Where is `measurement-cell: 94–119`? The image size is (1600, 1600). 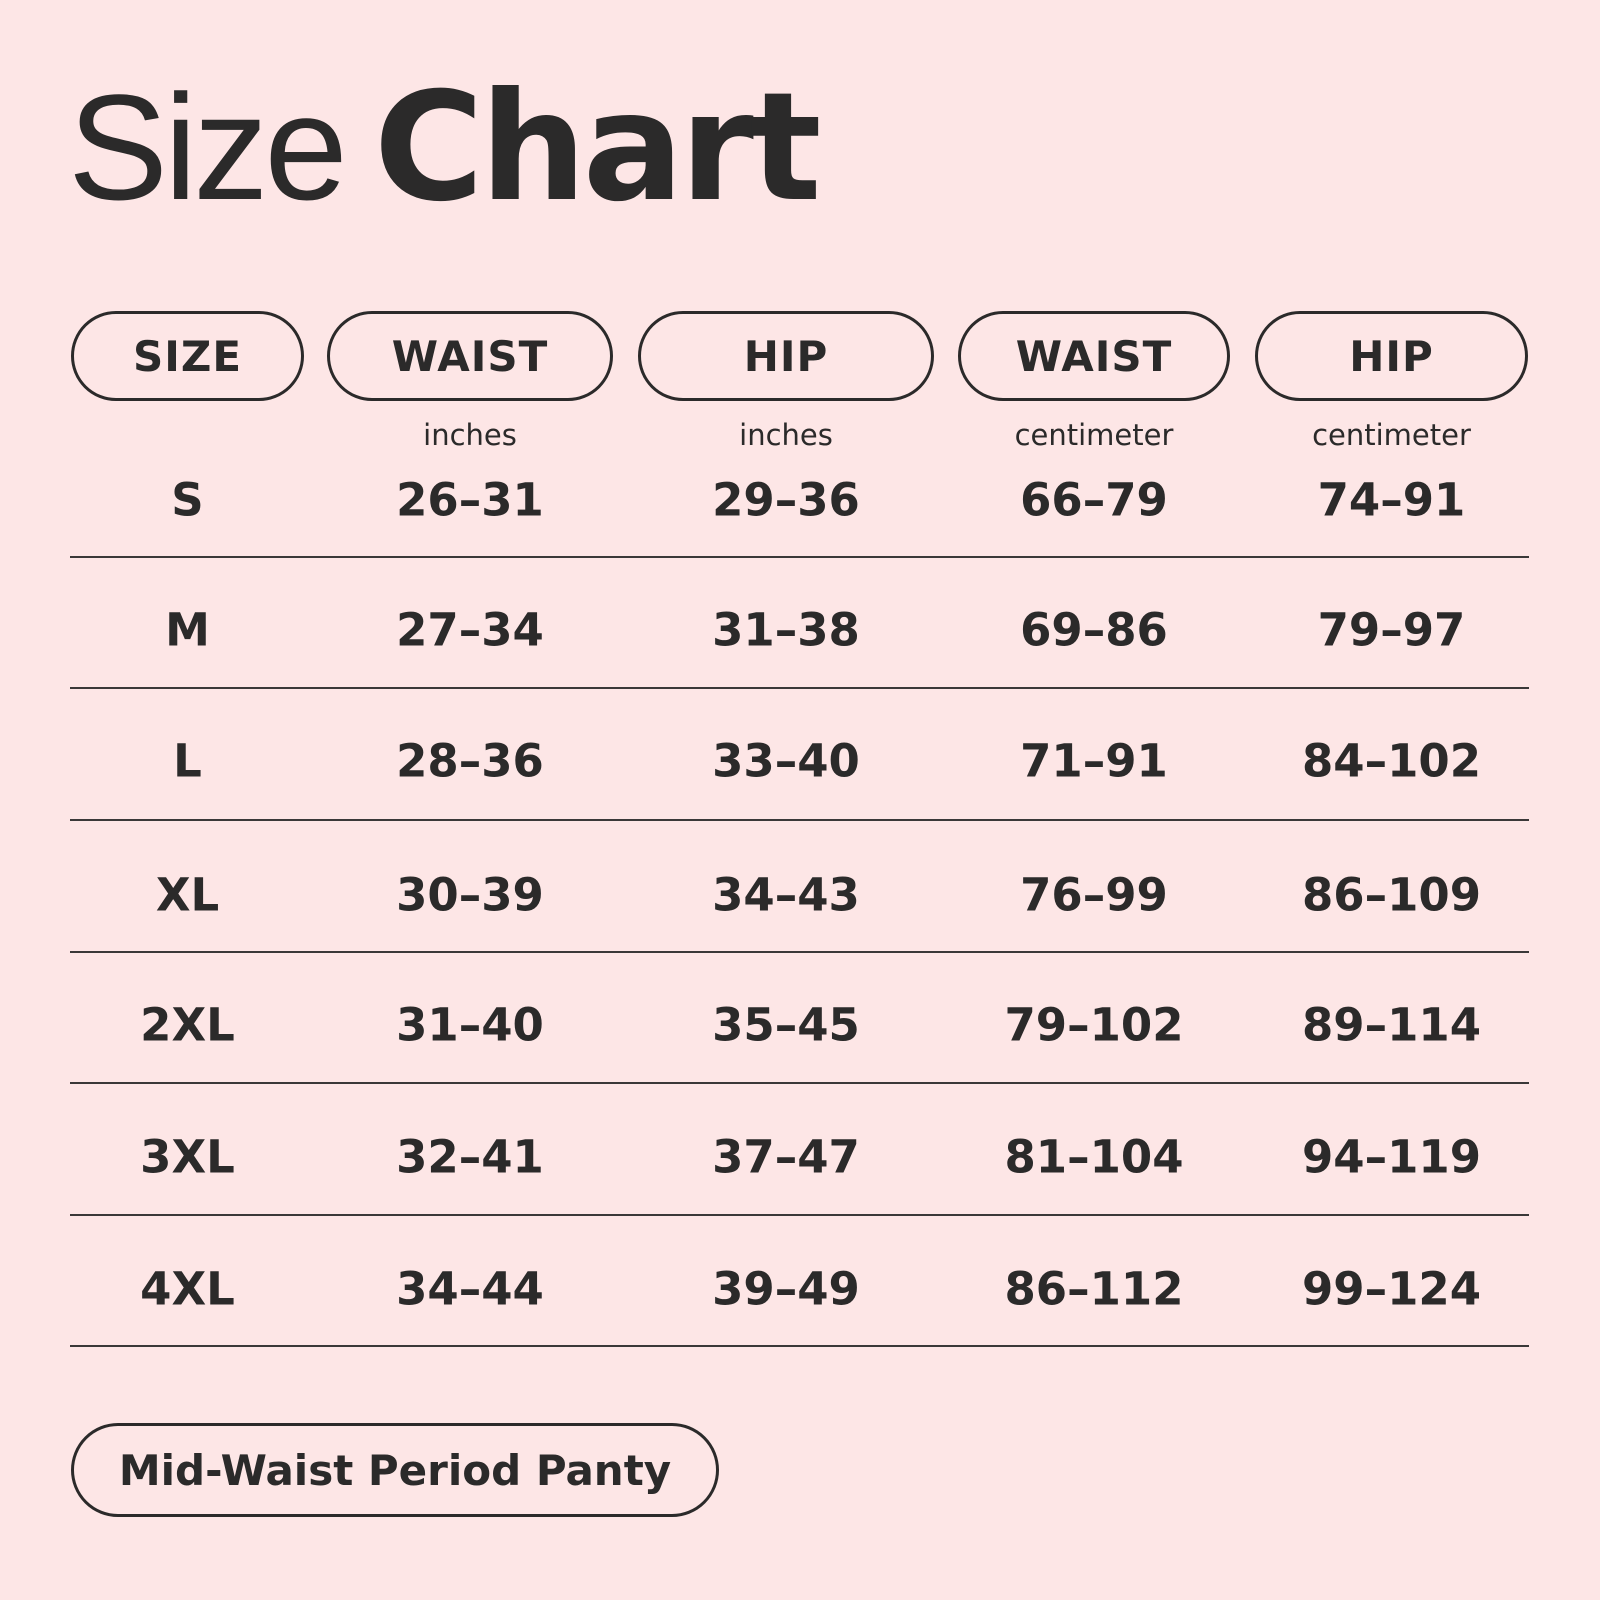
measurement-cell: 94–119 is located at coordinates (1391, 1157).